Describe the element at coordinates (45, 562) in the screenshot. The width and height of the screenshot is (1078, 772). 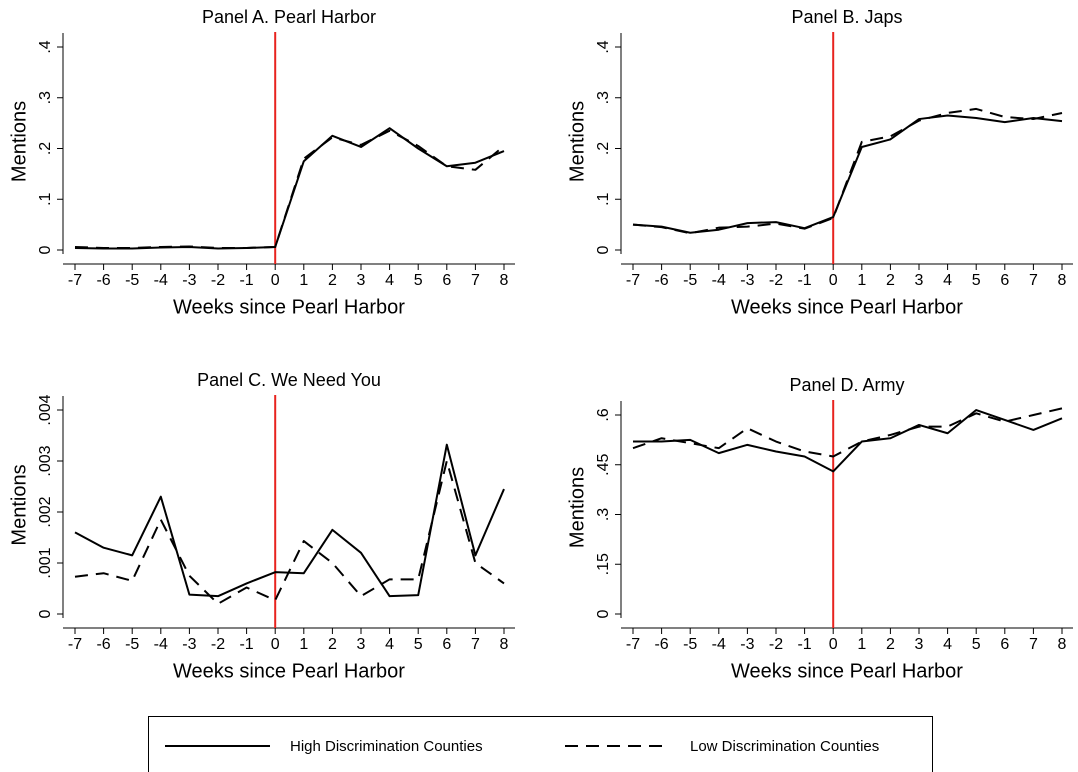
I see `y-tick-label: .001` at that location.